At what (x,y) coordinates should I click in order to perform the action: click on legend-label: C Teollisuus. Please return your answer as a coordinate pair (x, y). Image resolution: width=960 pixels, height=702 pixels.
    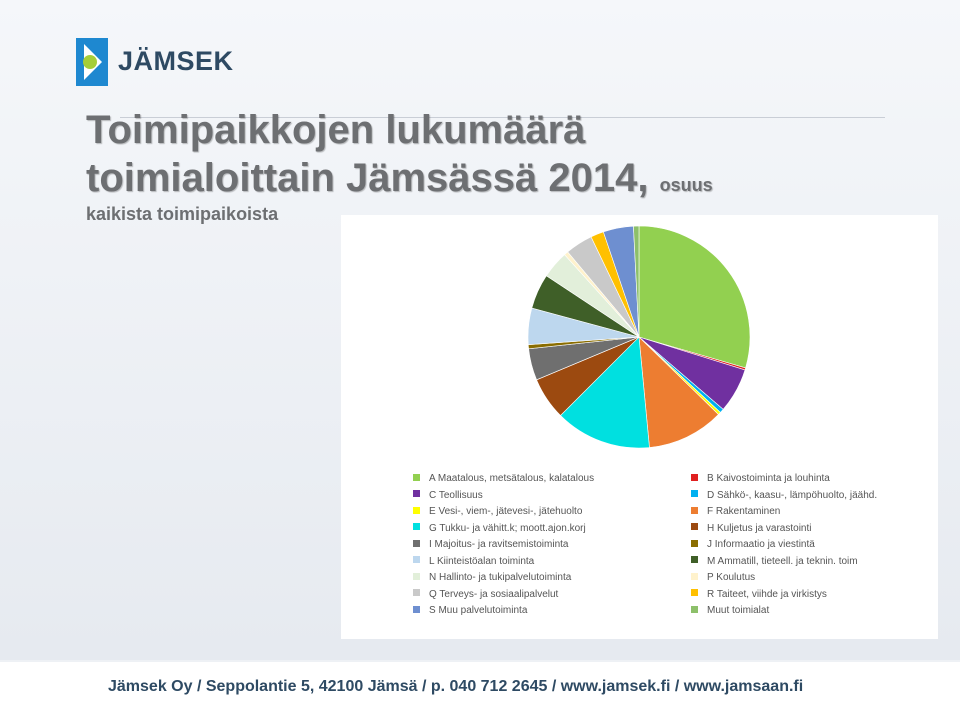
    Looking at the image, I should click on (456, 495).